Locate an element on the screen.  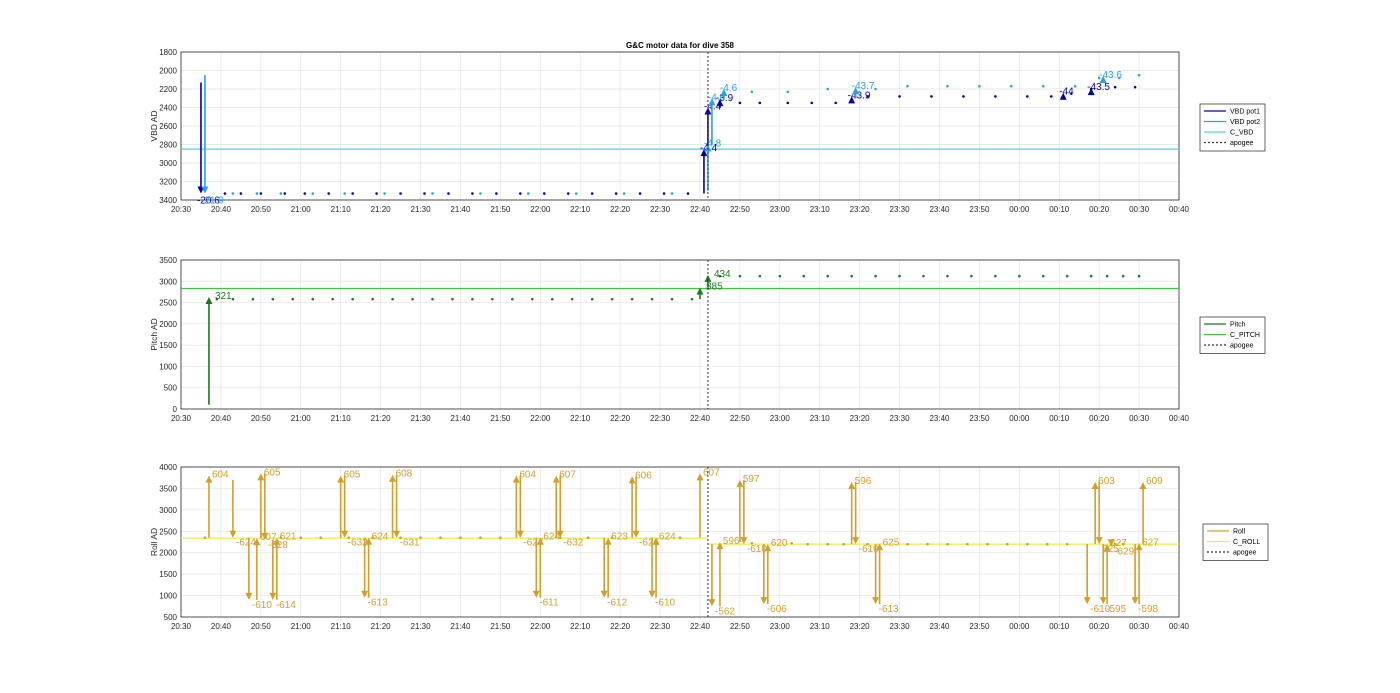
move-label: -4.4 is located at coordinates (713, 107).